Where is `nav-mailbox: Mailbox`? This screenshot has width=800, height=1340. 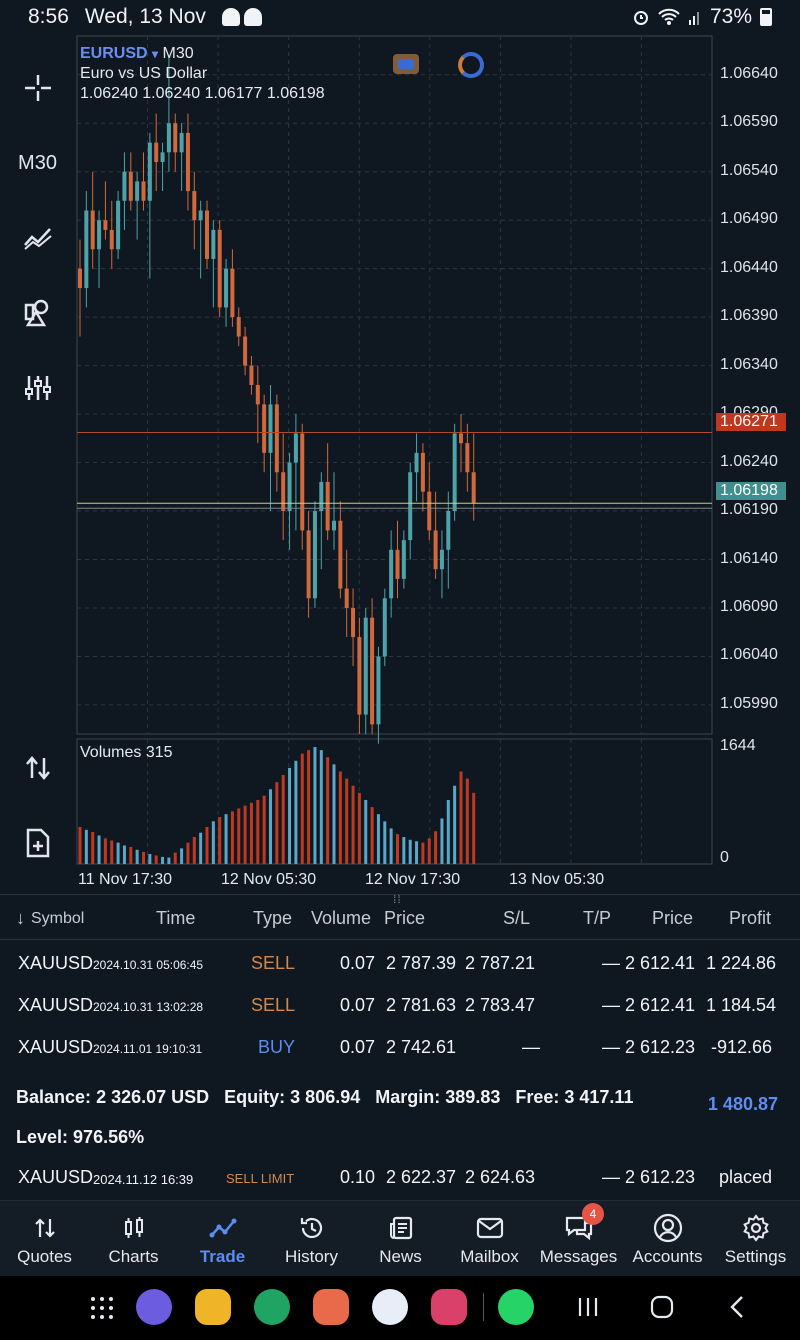 nav-mailbox: Mailbox is located at coordinates (489, 1239).